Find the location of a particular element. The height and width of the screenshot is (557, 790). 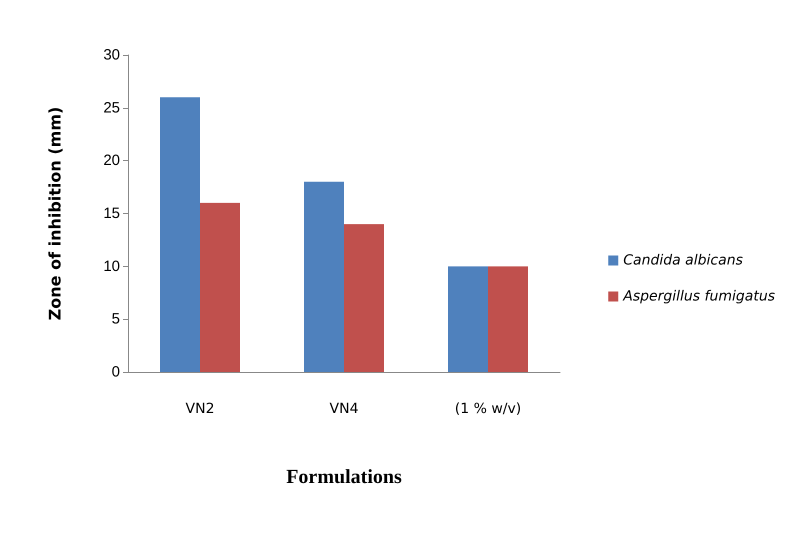

y-tick-label: 30 is located at coordinates (111, 55).